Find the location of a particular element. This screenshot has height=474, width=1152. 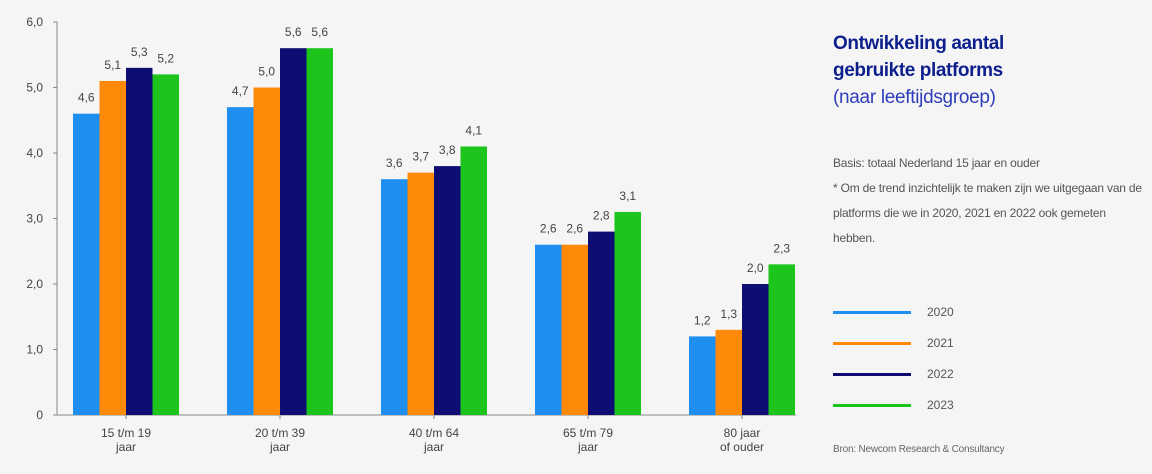

x-tick-label: of ouder is located at coordinates (742, 447).